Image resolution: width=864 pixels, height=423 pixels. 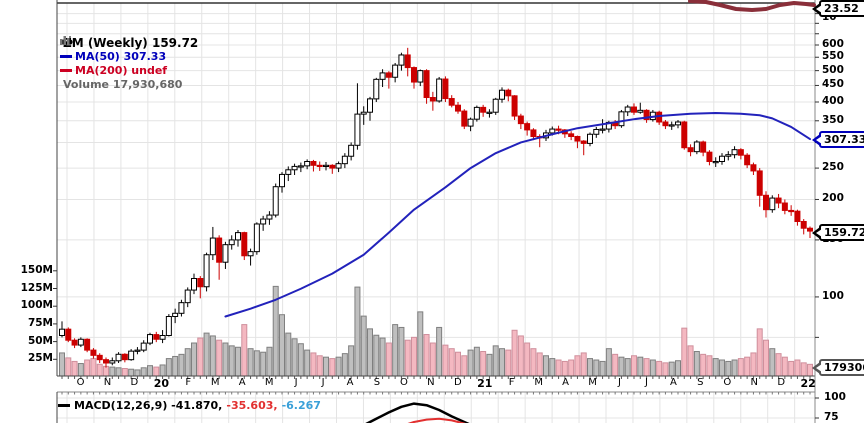 I want to click on macd-legend-signal: -35.603,, so click(x=252, y=405).